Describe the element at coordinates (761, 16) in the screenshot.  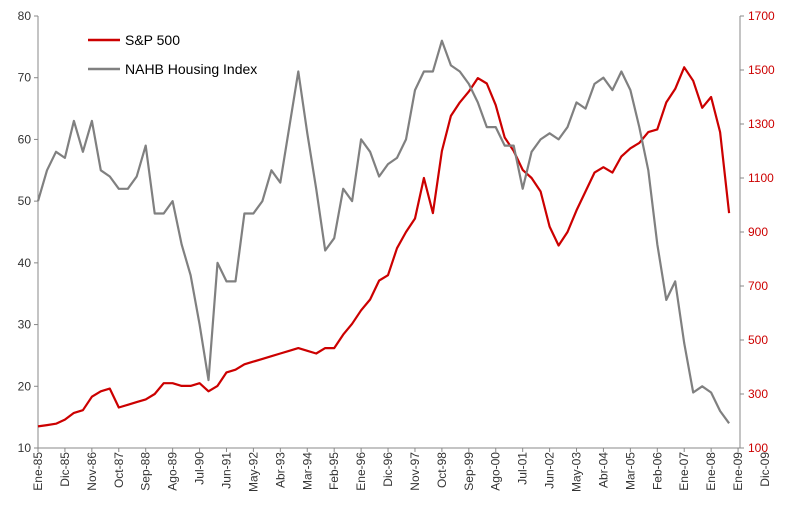
I see `y2-tick-label: 1700` at that location.